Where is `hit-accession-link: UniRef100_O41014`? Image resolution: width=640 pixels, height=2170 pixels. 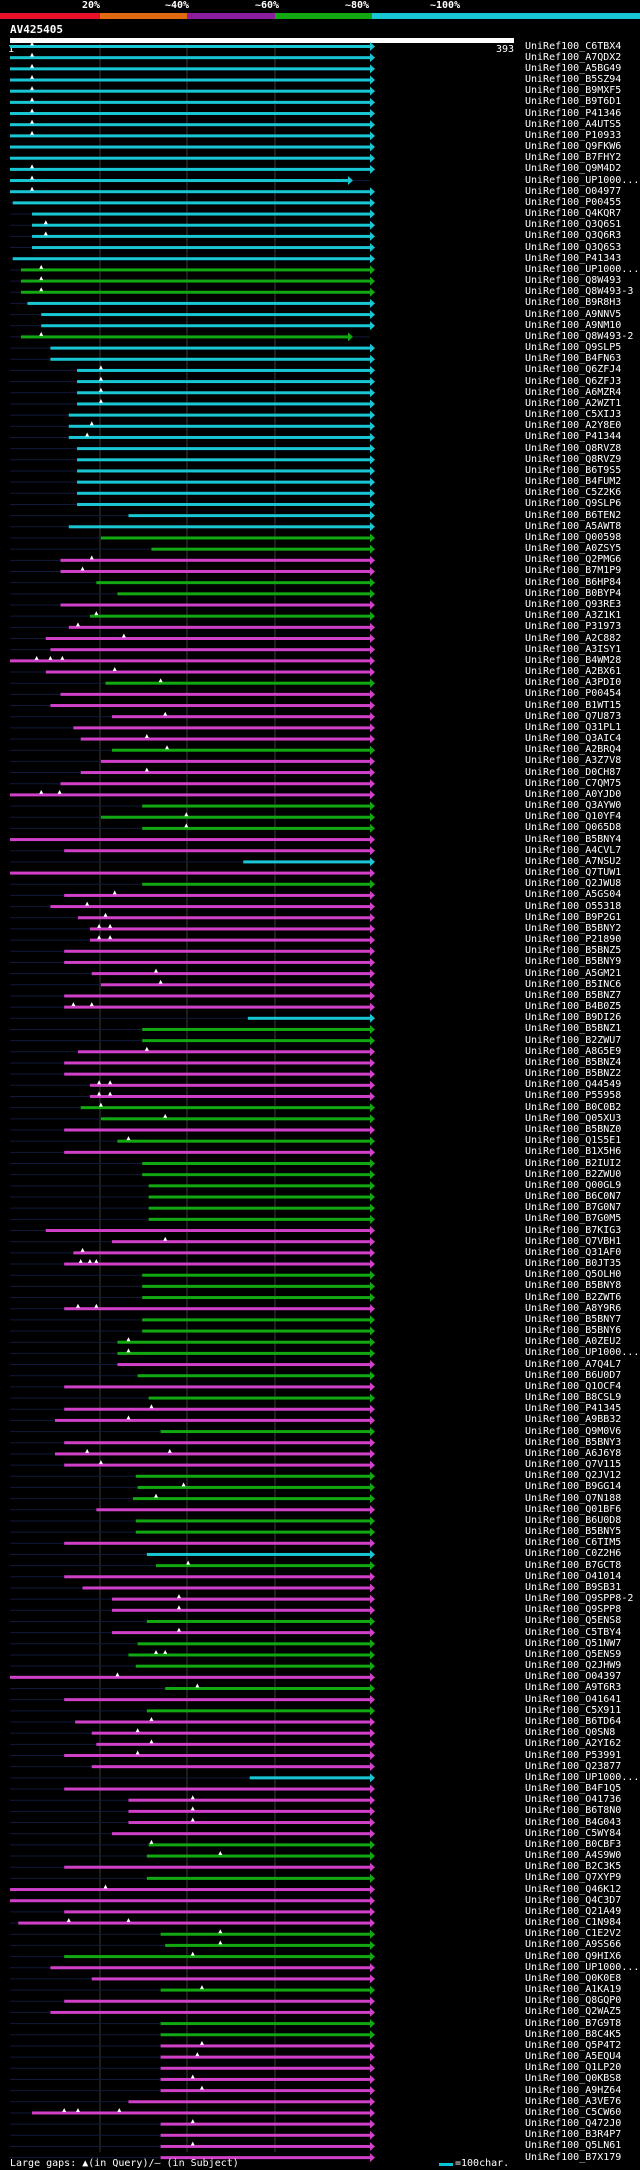 hit-accession-link: UniRef100_O41014 is located at coordinates (573, 1576).